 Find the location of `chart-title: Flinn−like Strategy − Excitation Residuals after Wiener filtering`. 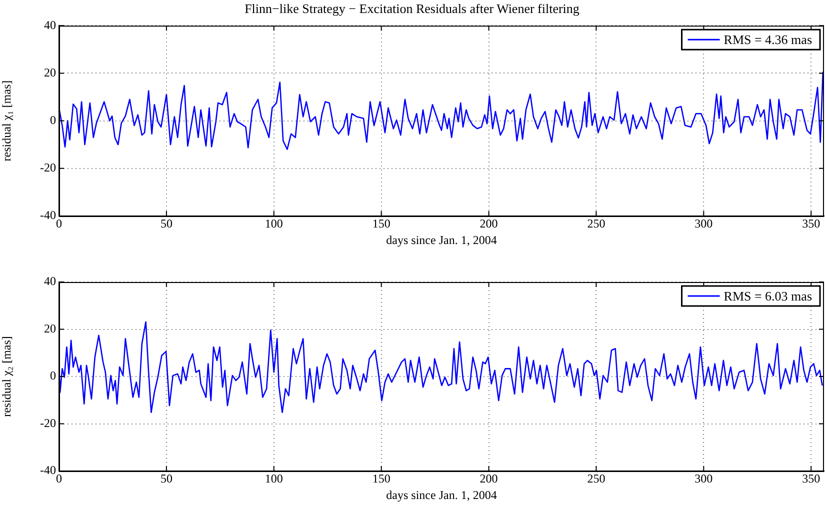

chart-title: Flinn−like Strategy − Excitation Residuals after Wiener filtering is located at coordinates (412, 8).